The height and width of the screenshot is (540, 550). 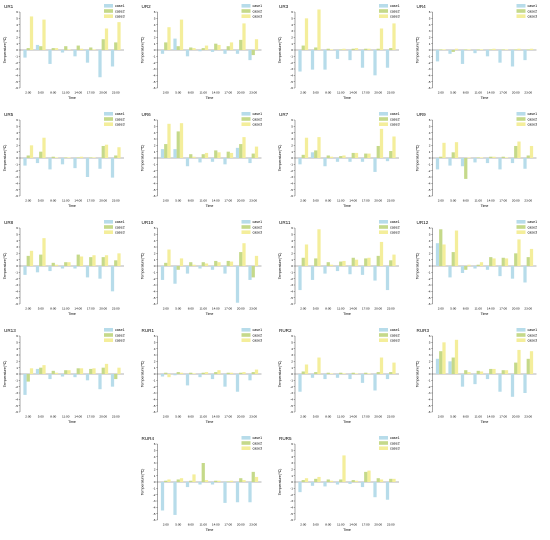 What do you see at coordinates (292, 349) in the screenshot?
I see `y-tick-label: 4` at bounding box center [292, 349].